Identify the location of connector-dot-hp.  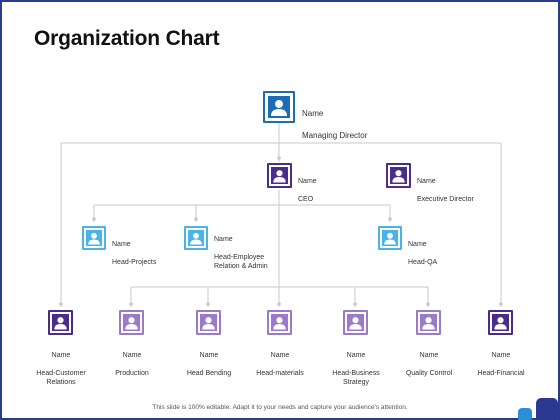
(94, 219).